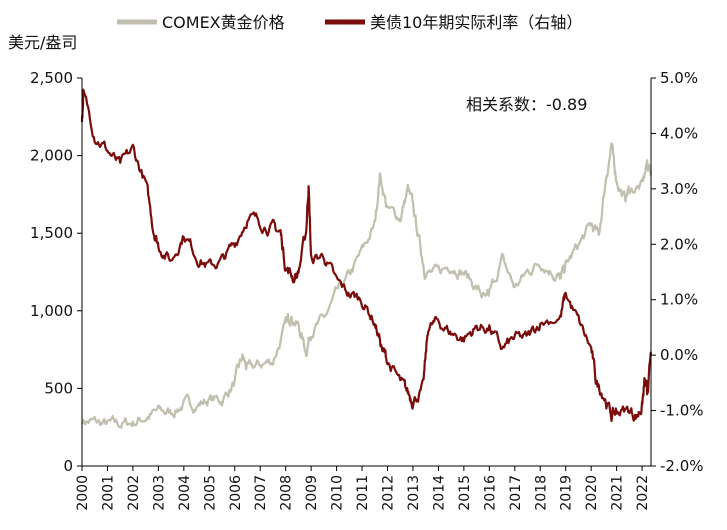 The image size is (727, 530). Describe the element at coordinates (287, 493) in the screenshot. I see `x-tick-label: 2008` at that location.